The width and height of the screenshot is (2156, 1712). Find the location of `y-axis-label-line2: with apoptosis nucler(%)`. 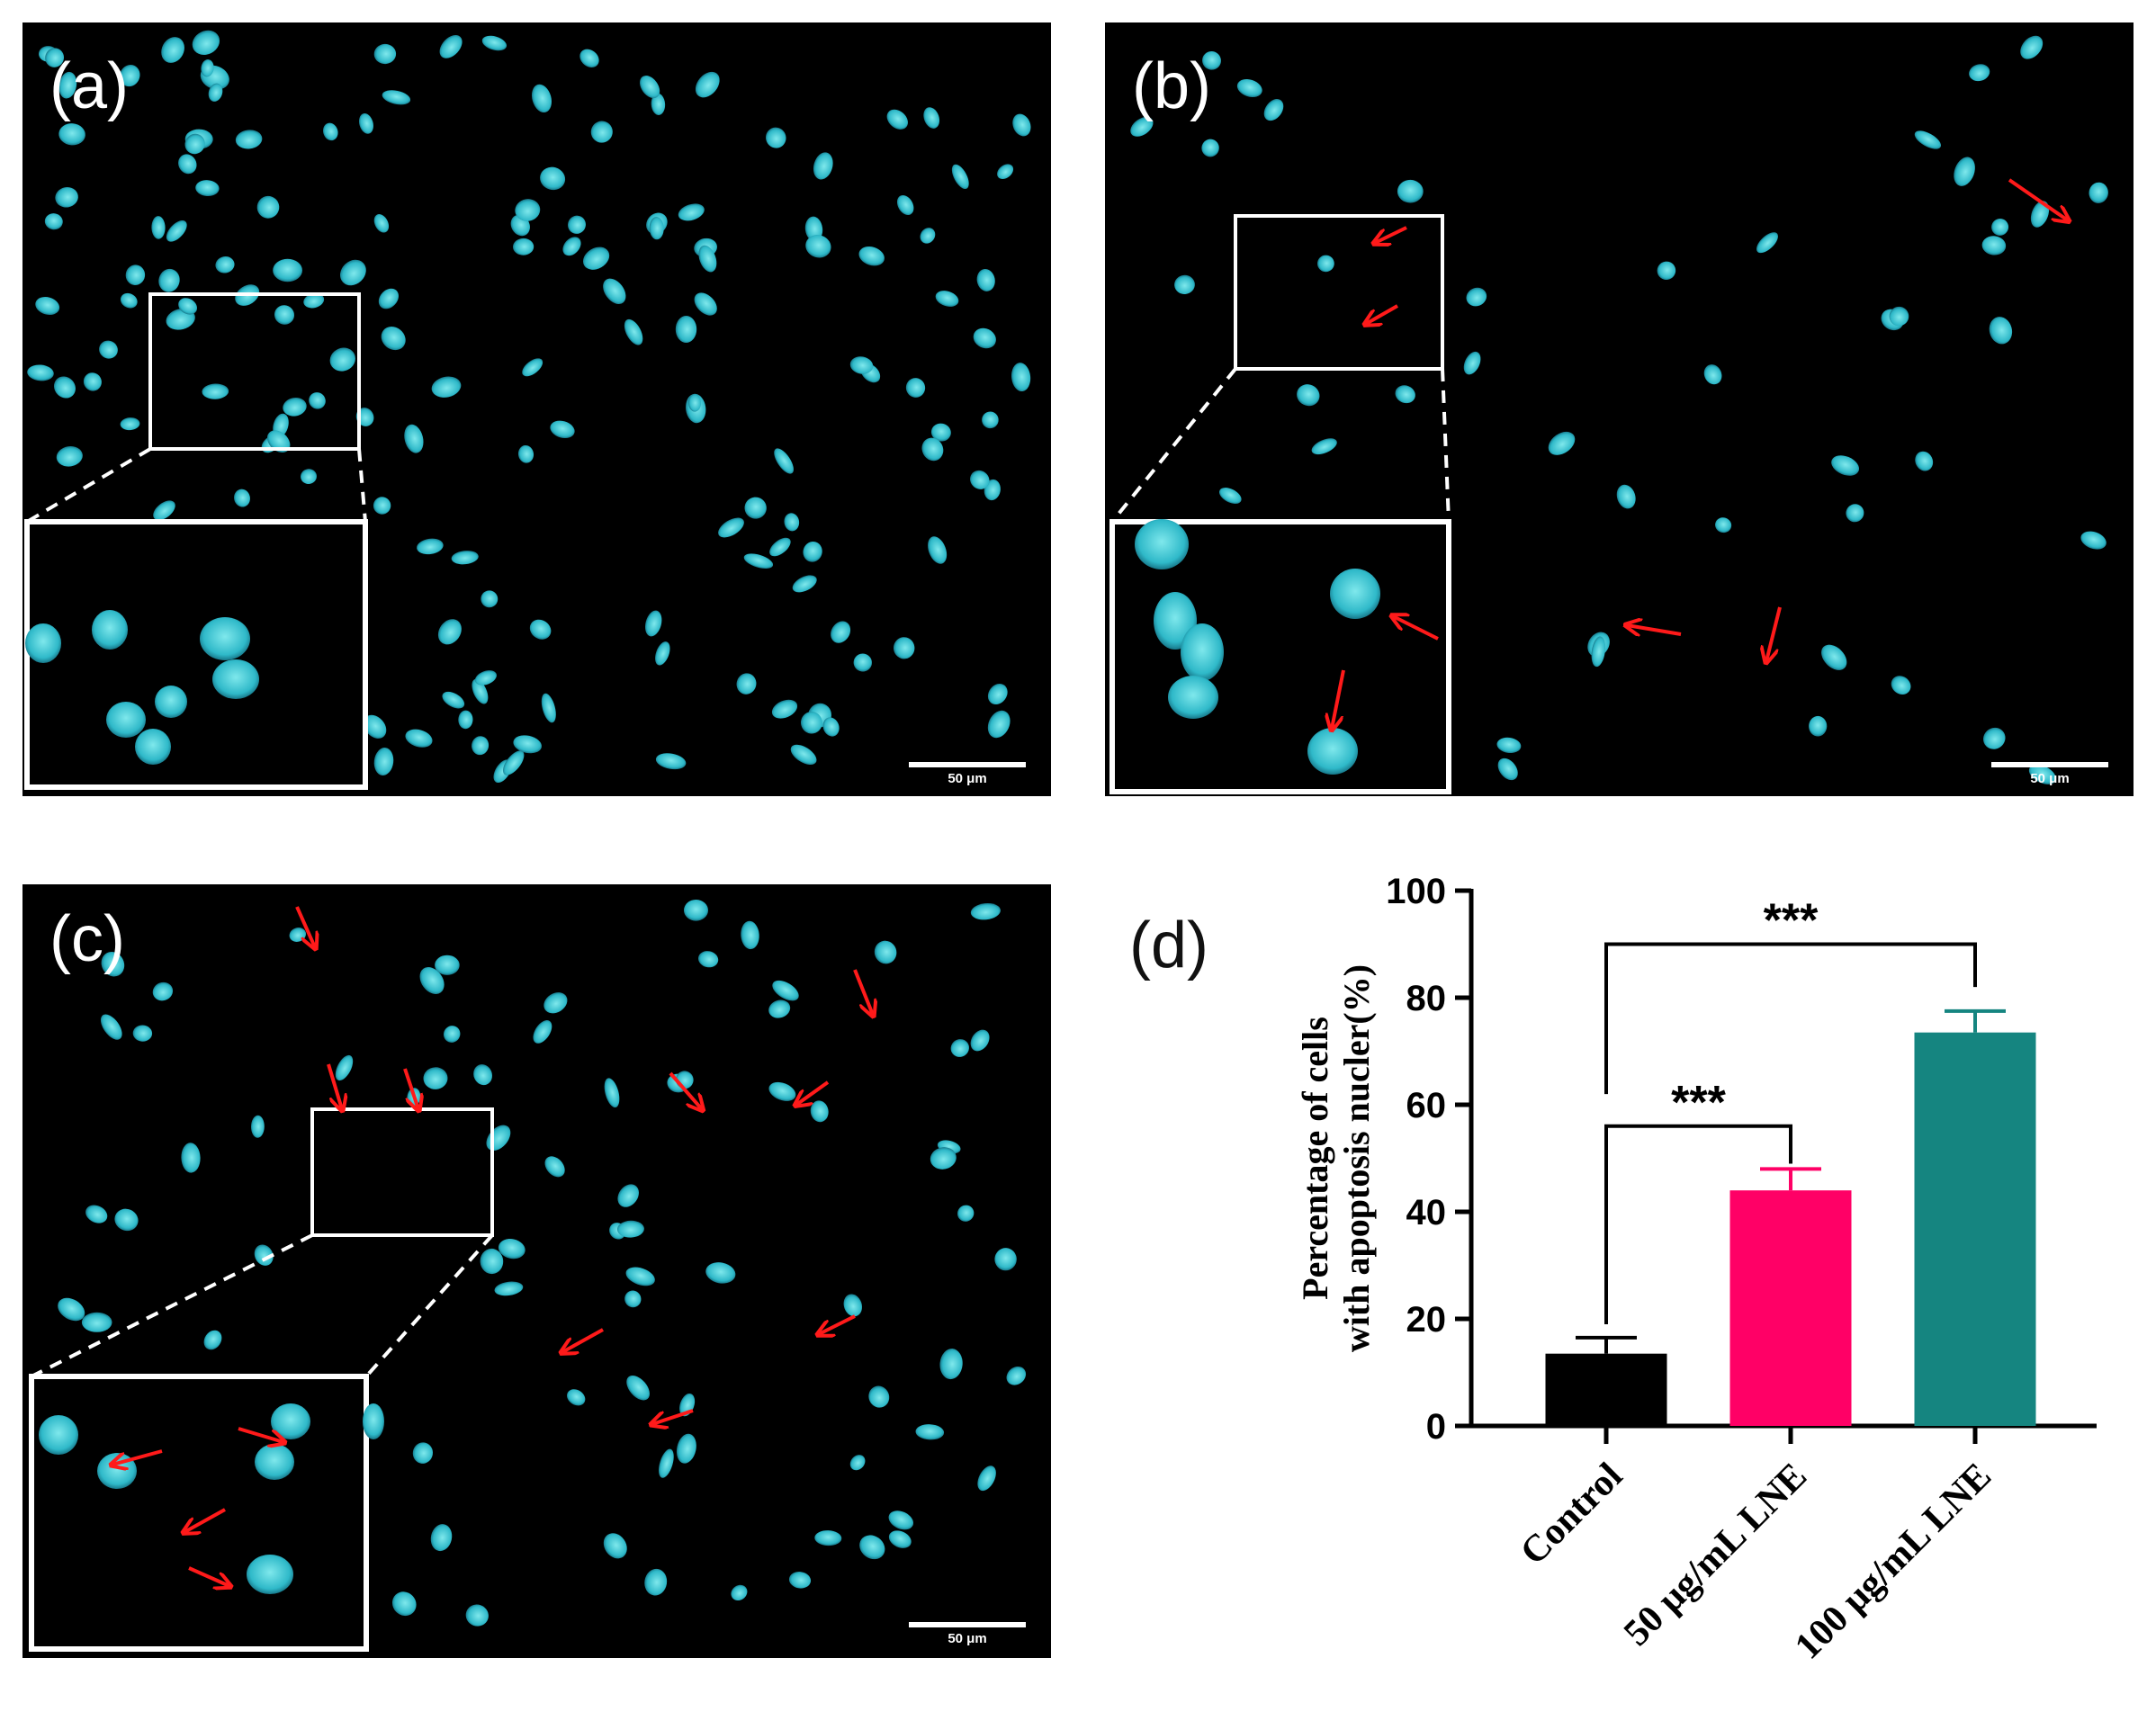

y-axis-label-line2: with apoptosis nucler(%) is located at coordinates (1356, 1158).